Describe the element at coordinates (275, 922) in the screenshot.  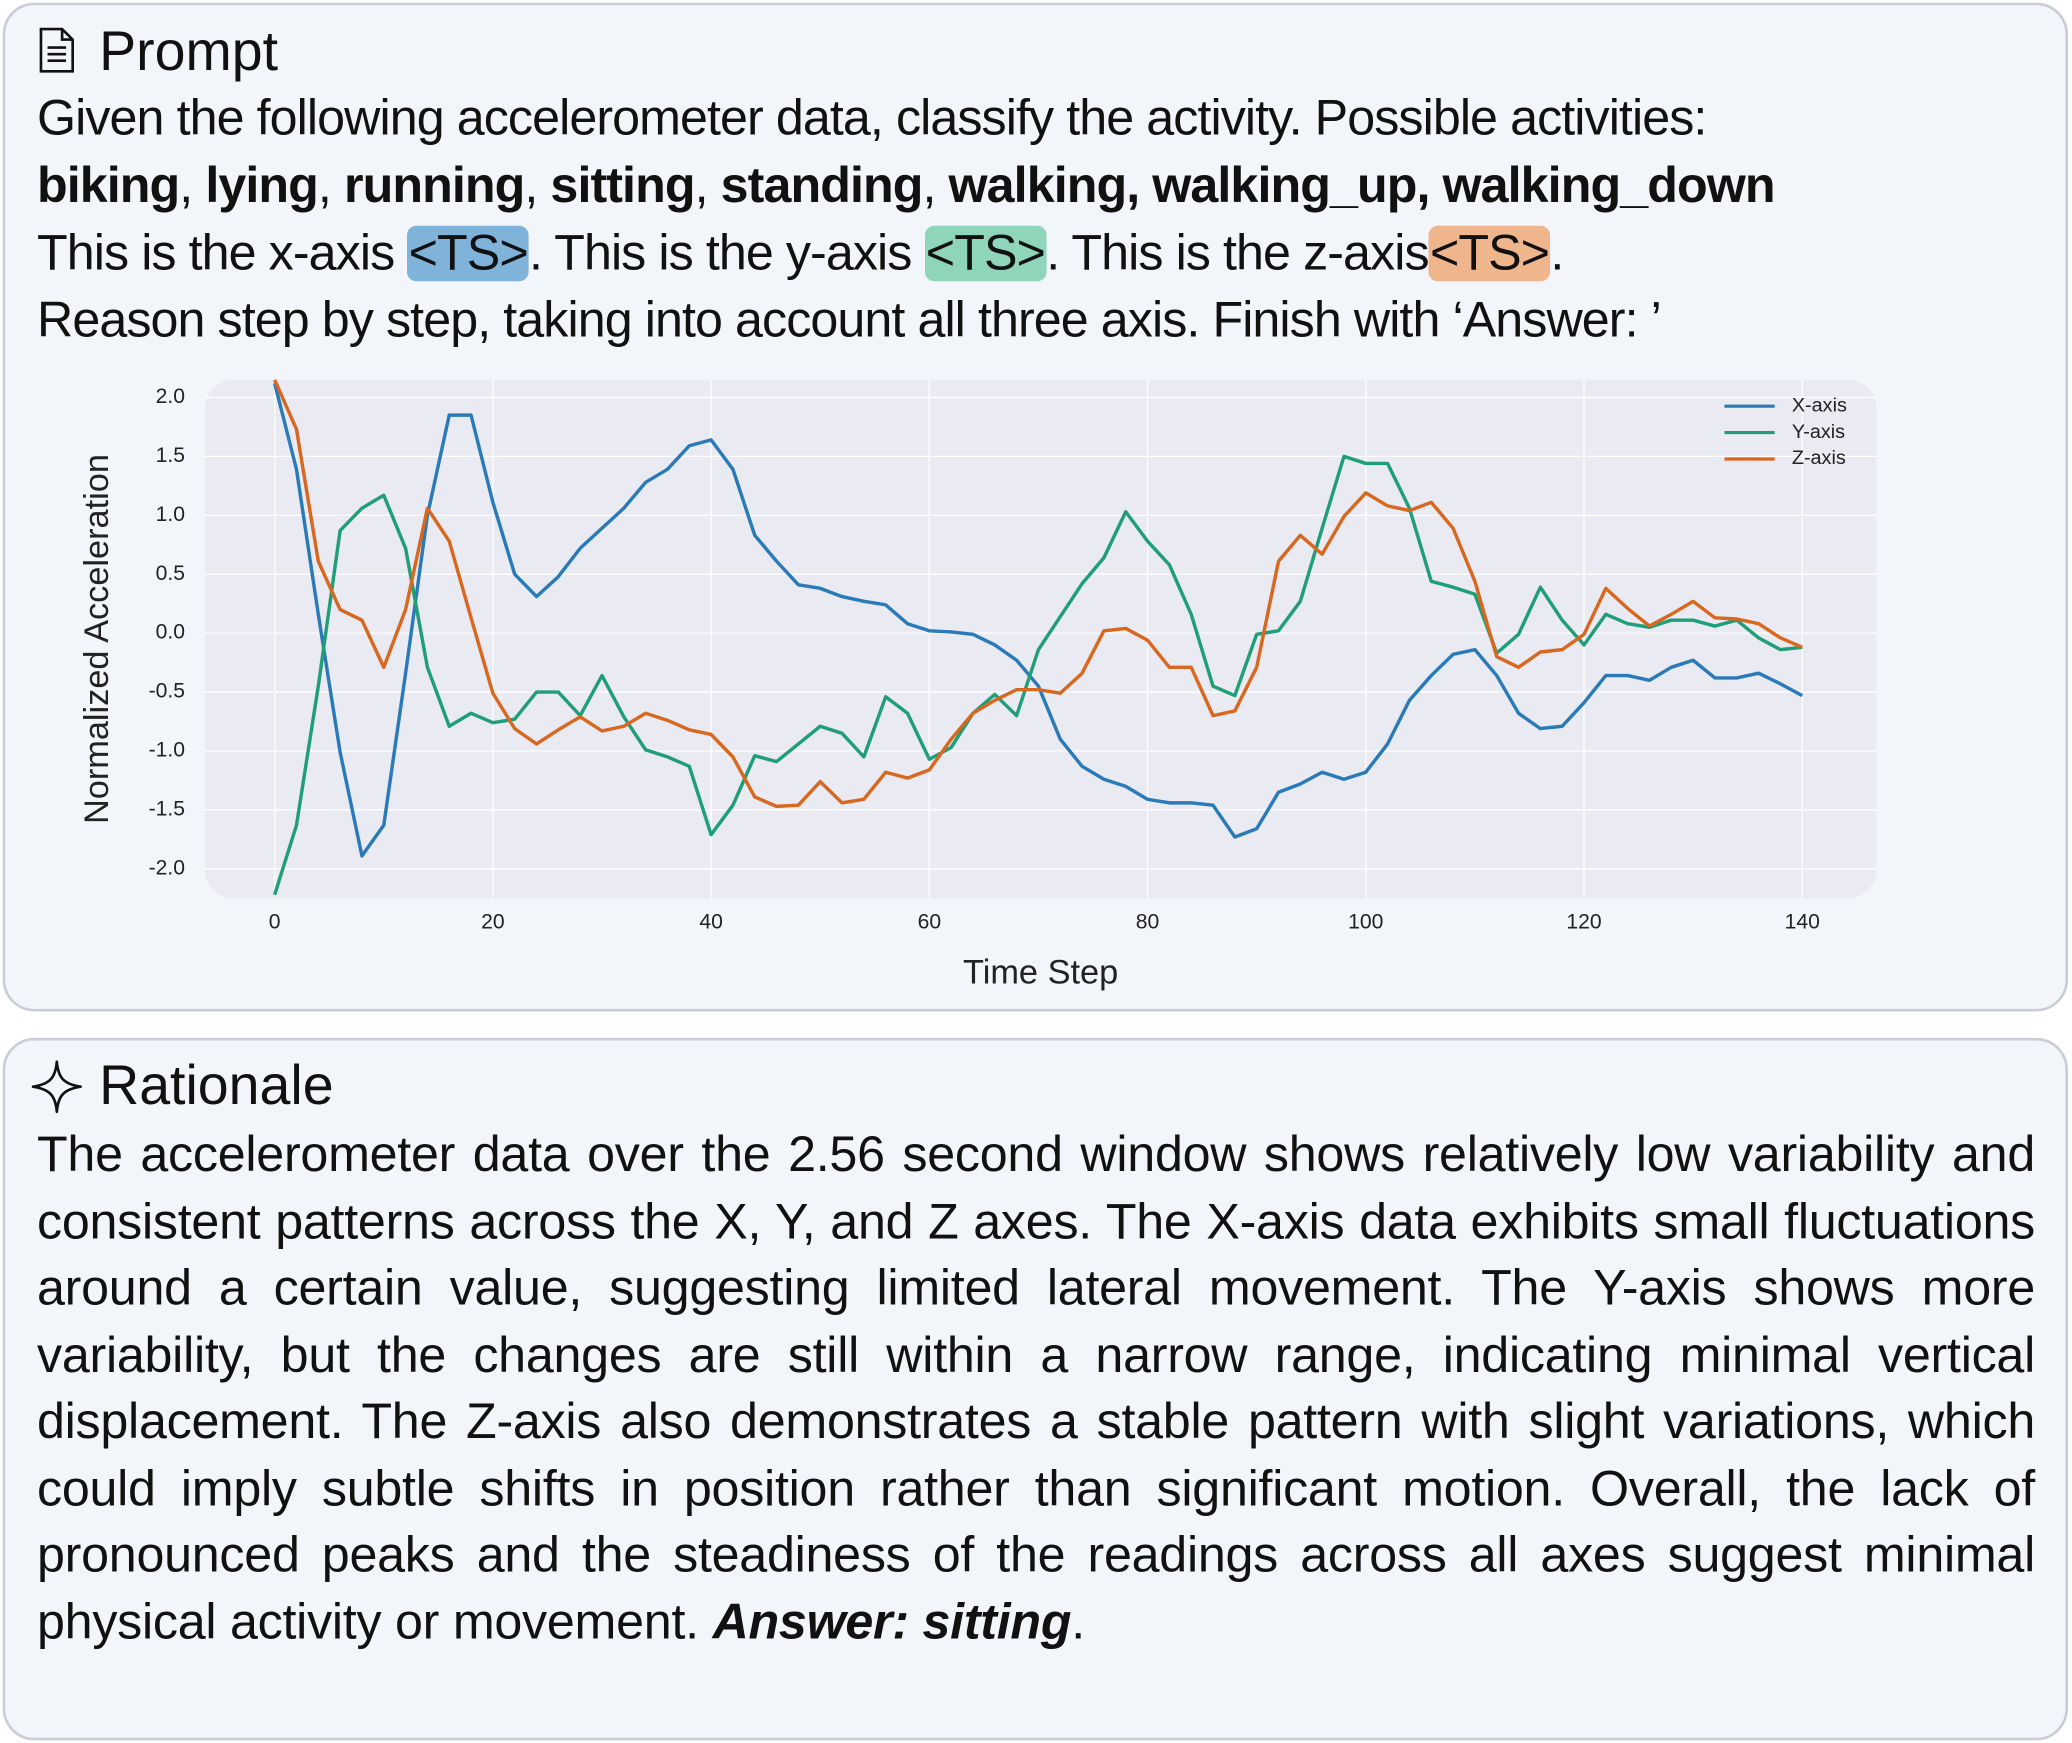
I see `x-tick-label: 0` at that location.